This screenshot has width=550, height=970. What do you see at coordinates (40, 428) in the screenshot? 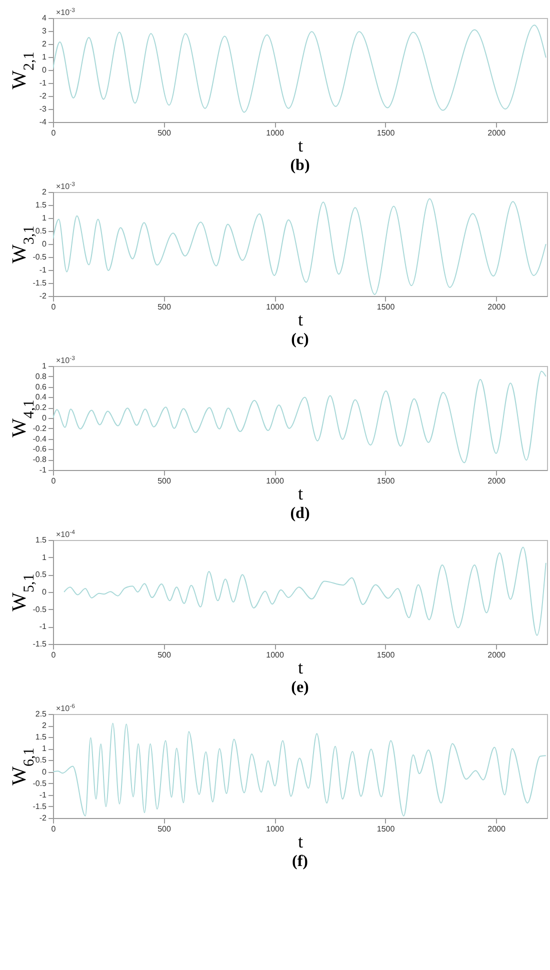
I see `y-tick-label: -0.2` at bounding box center [40, 428].